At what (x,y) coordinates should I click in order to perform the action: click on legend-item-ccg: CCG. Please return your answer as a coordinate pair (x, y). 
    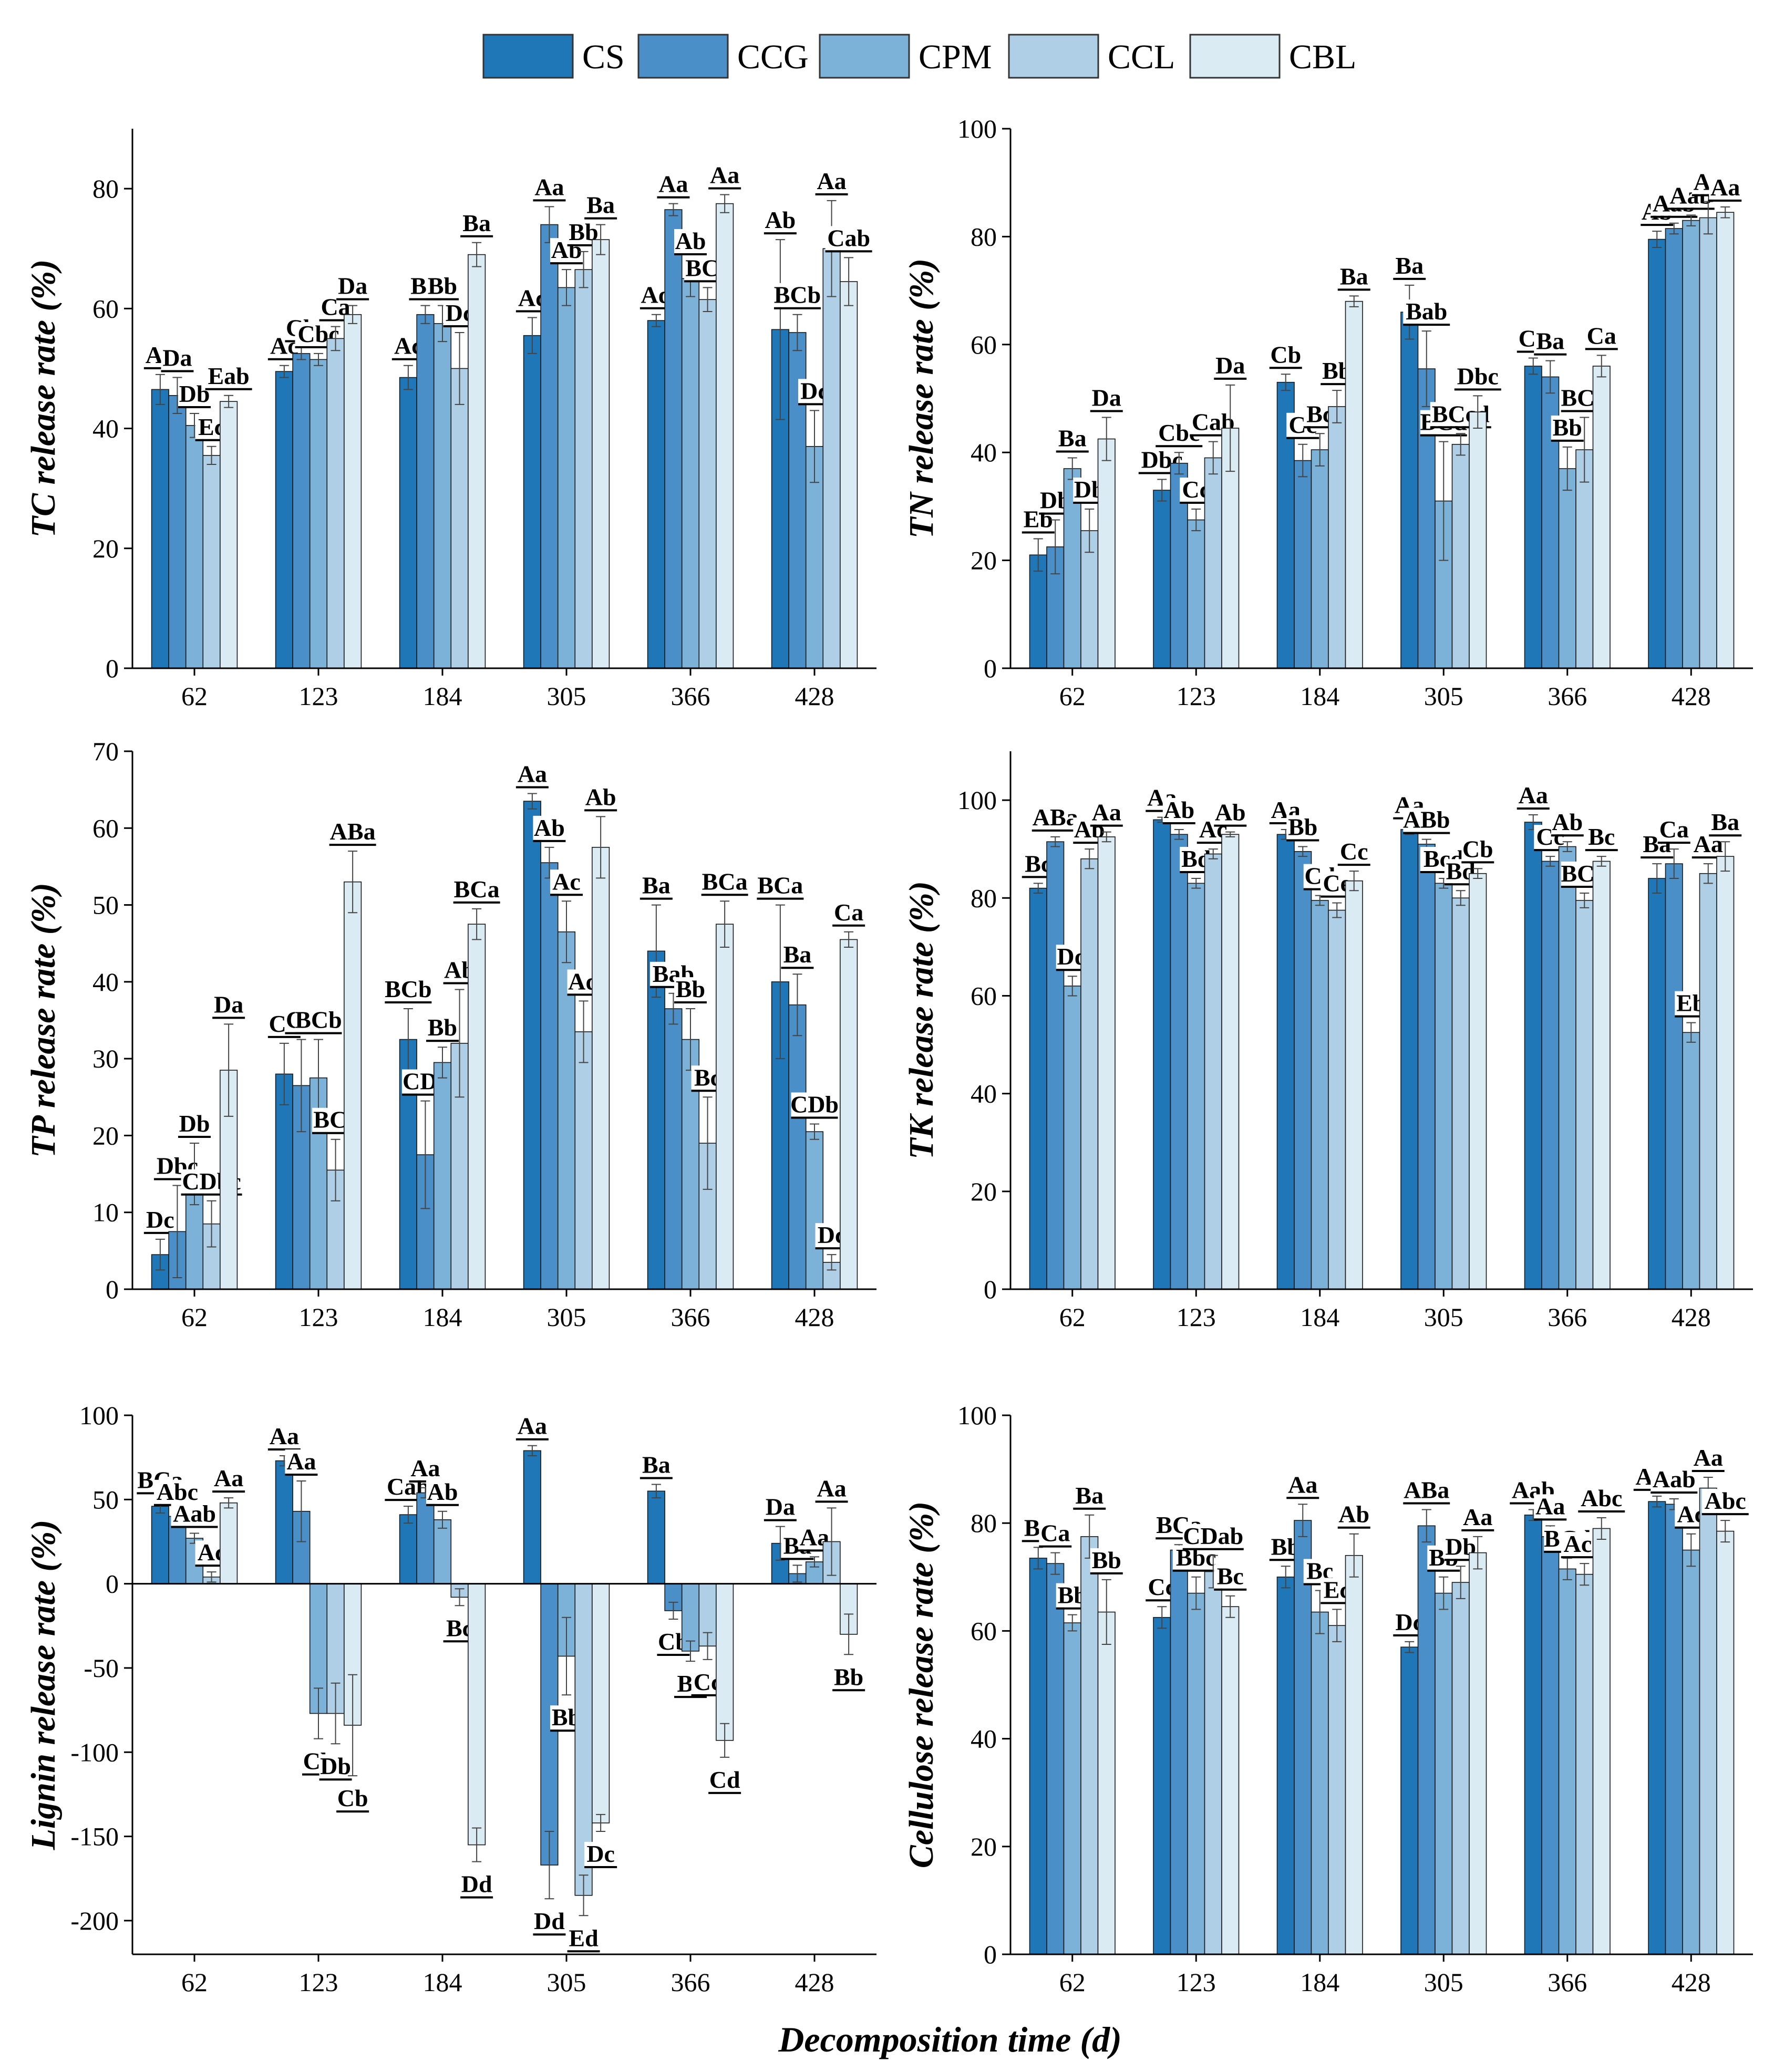
    Looking at the image, I should click on (723, 56).